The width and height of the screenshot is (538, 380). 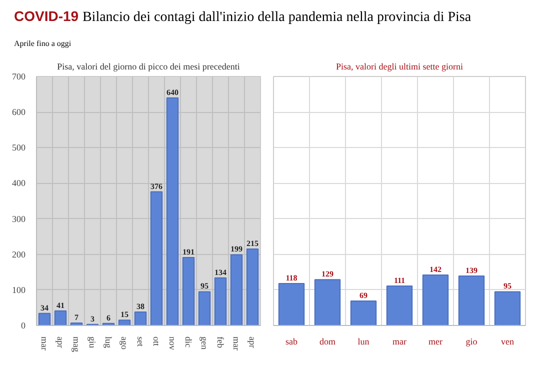 What do you see at coordinates (292, 341) in the screenshot?
I see `x-tick-label: sab` at bounding box center [292, 341].